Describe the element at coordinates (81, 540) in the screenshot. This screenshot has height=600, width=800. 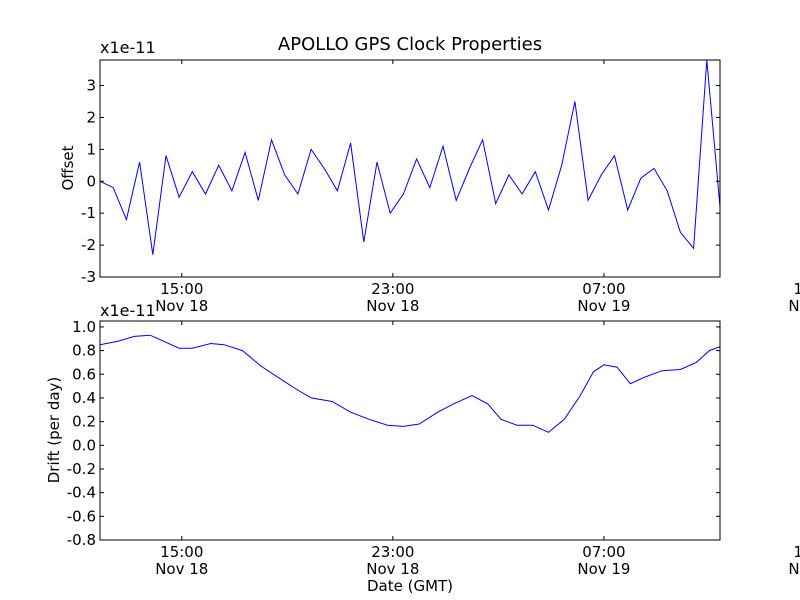
I see `drift-y-tick-label: -0.8` at that location.